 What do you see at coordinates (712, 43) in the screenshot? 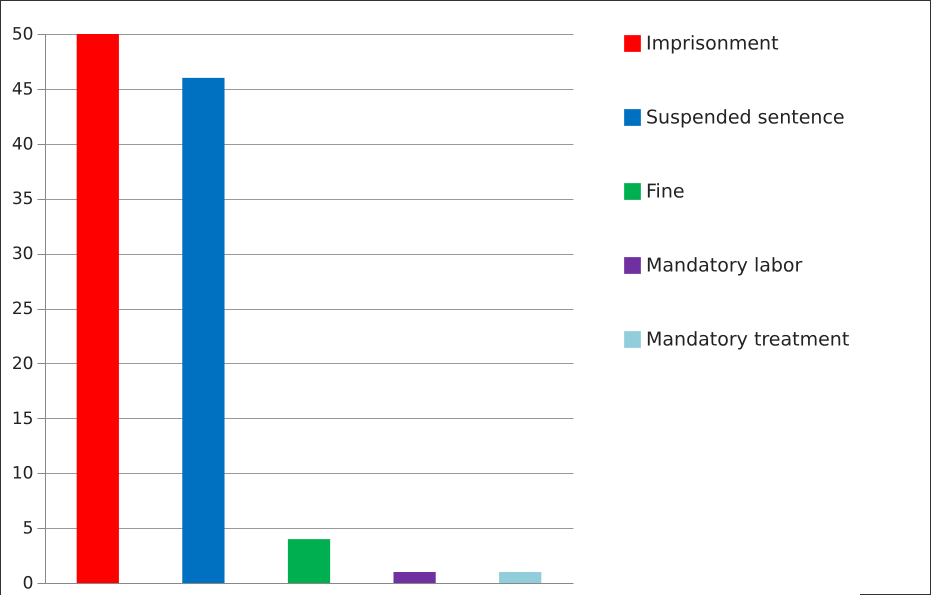
I see `legend-label: Imprisonment` at bounding box center [712, 43].